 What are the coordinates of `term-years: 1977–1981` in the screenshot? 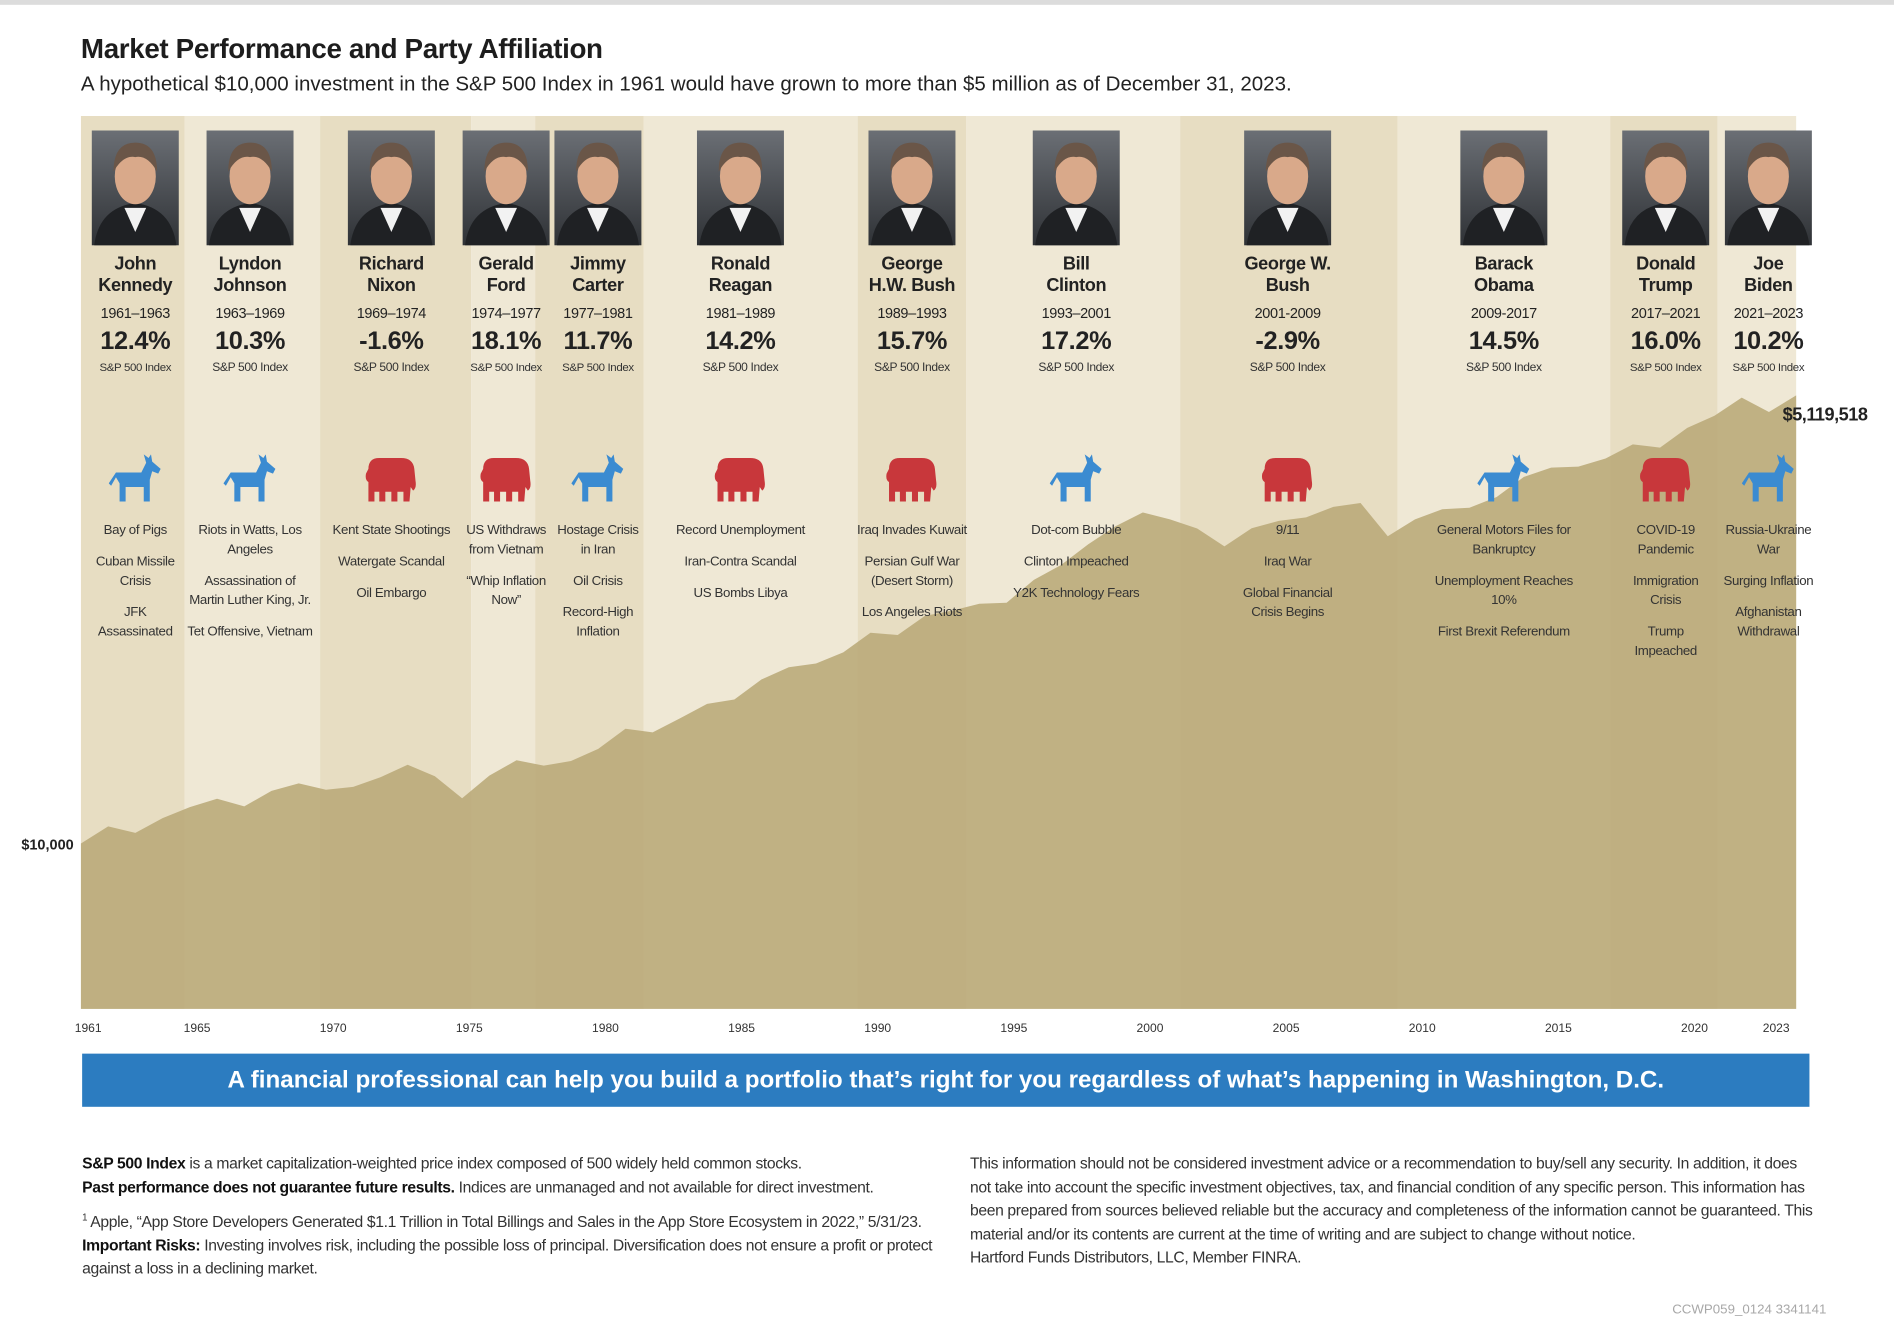 It's located at (598, 313).